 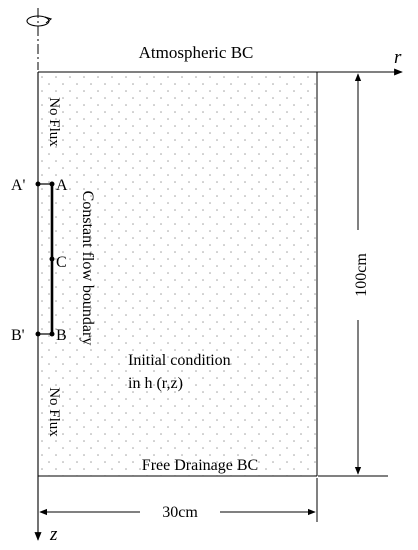 I want to click on initial-condition-line2: in h (r,z), so click(x=155, y=383).